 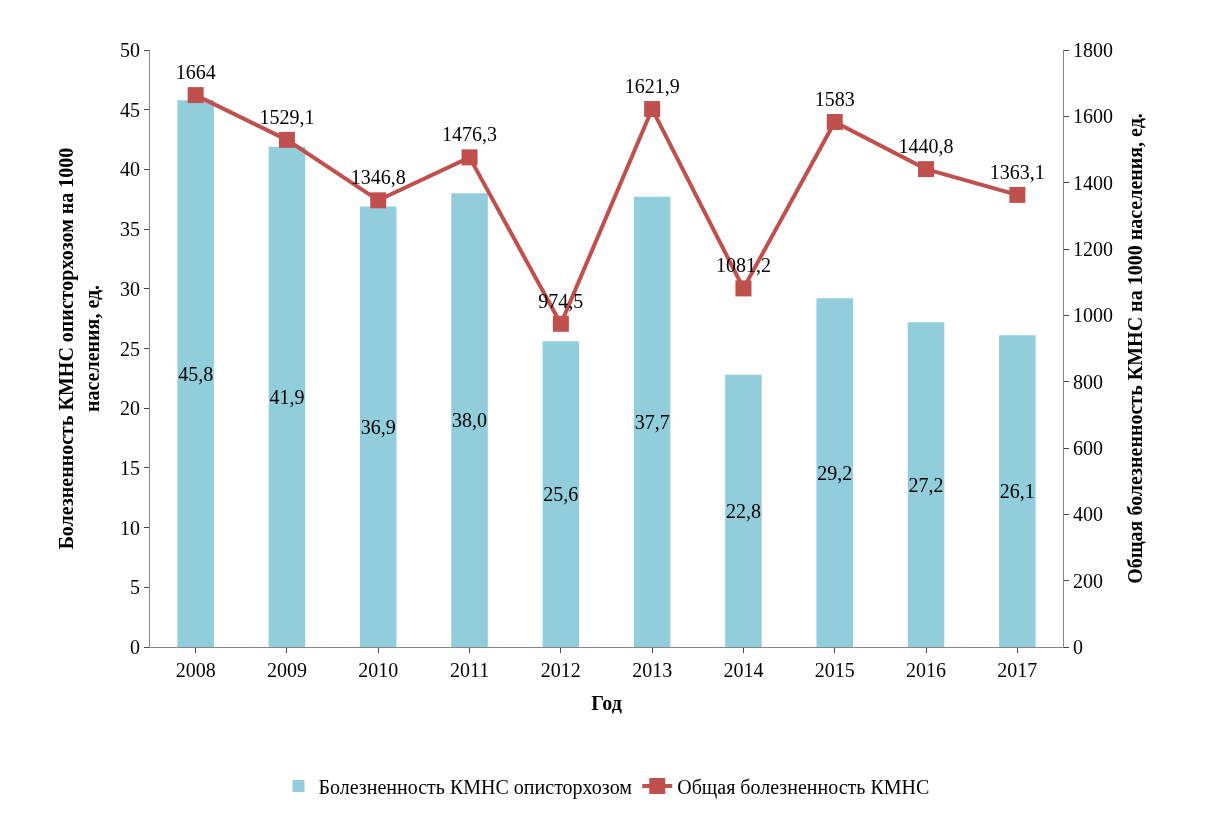 I want to click on x-tick-label: 2008, so click(x=195, y=670).